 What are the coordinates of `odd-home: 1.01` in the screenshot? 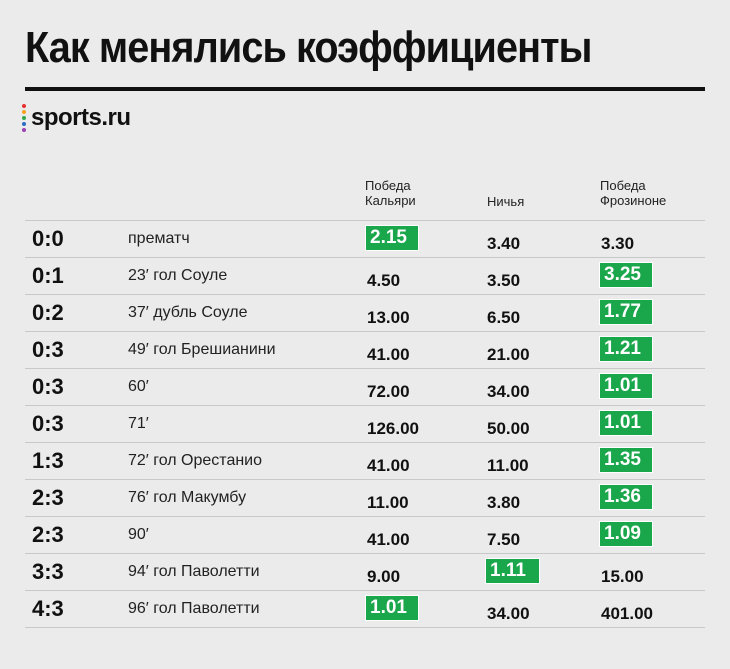 It's located at (392, 608).